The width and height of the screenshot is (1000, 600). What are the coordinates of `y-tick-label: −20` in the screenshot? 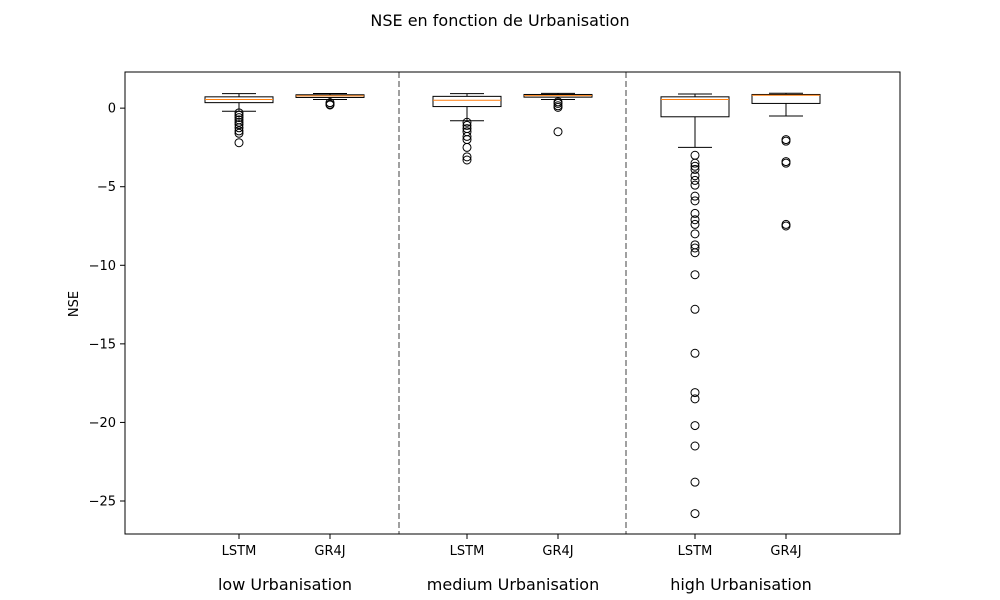 It's located at (102, 423).